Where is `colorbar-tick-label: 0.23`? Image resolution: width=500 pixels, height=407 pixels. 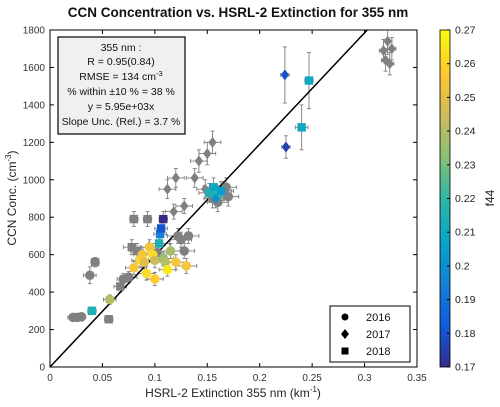 colorbar-tick-label: 0.23 is located at coordinates (465, 165).